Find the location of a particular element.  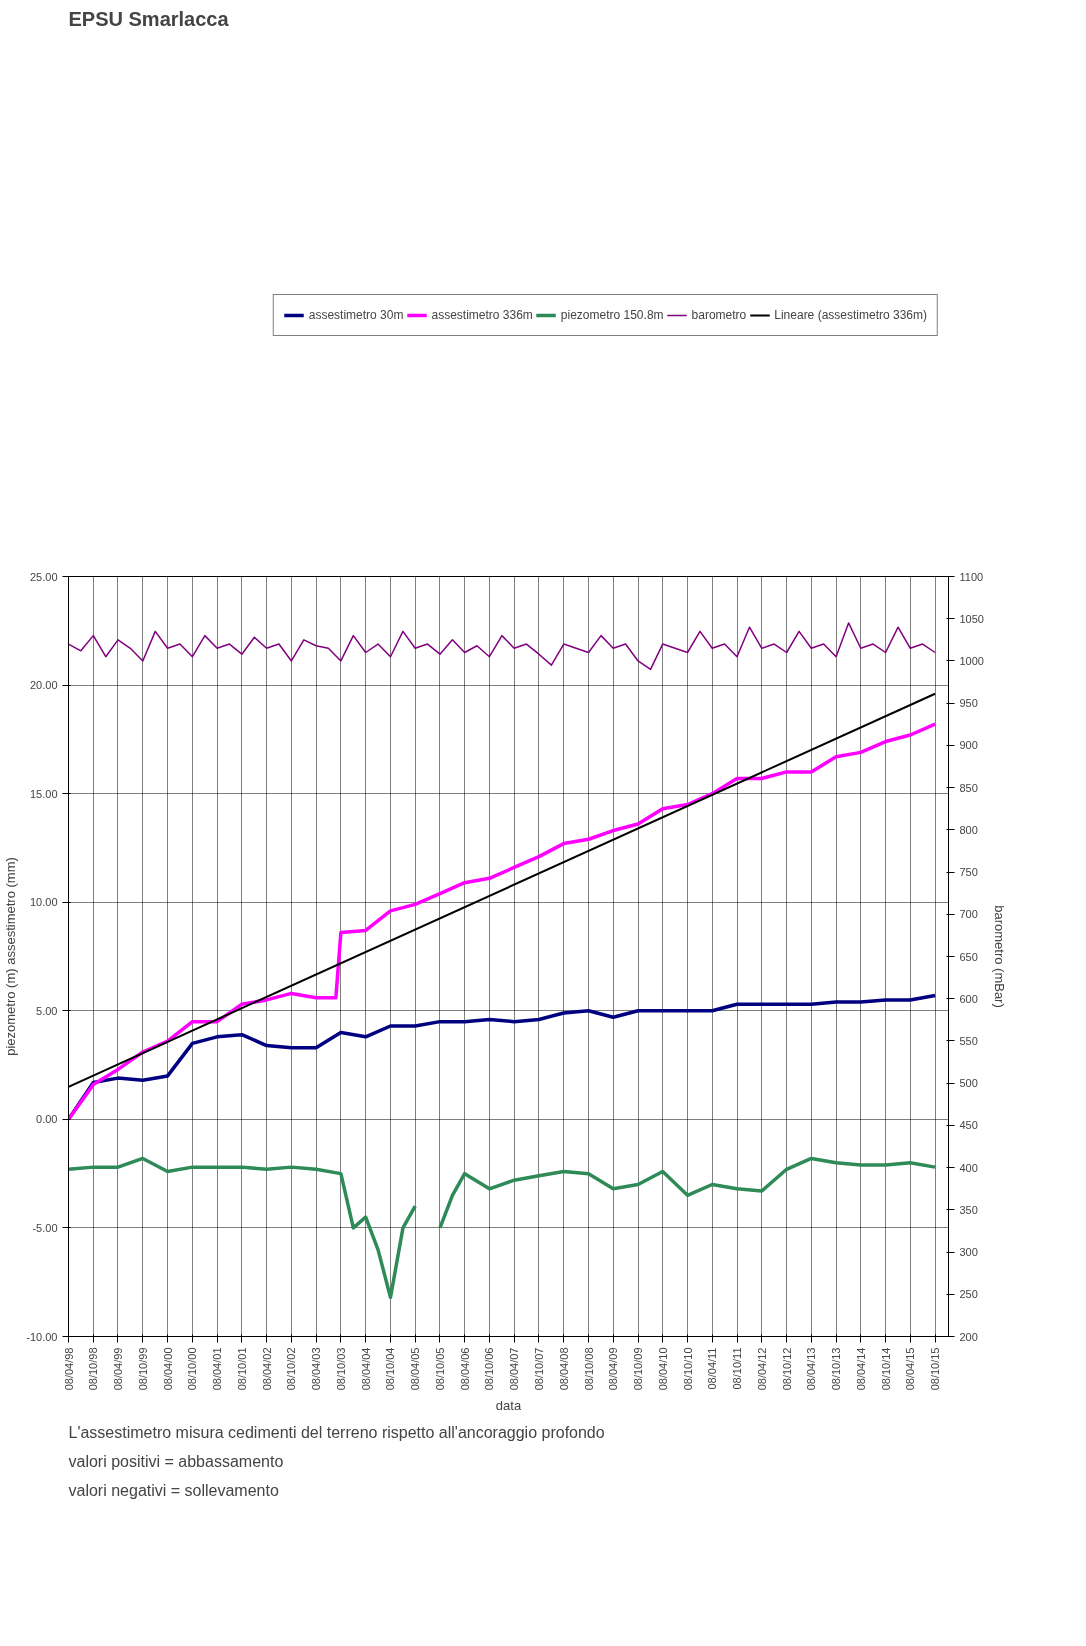

y-tick-label: 5.00 is located at coordinates (47, 1010).